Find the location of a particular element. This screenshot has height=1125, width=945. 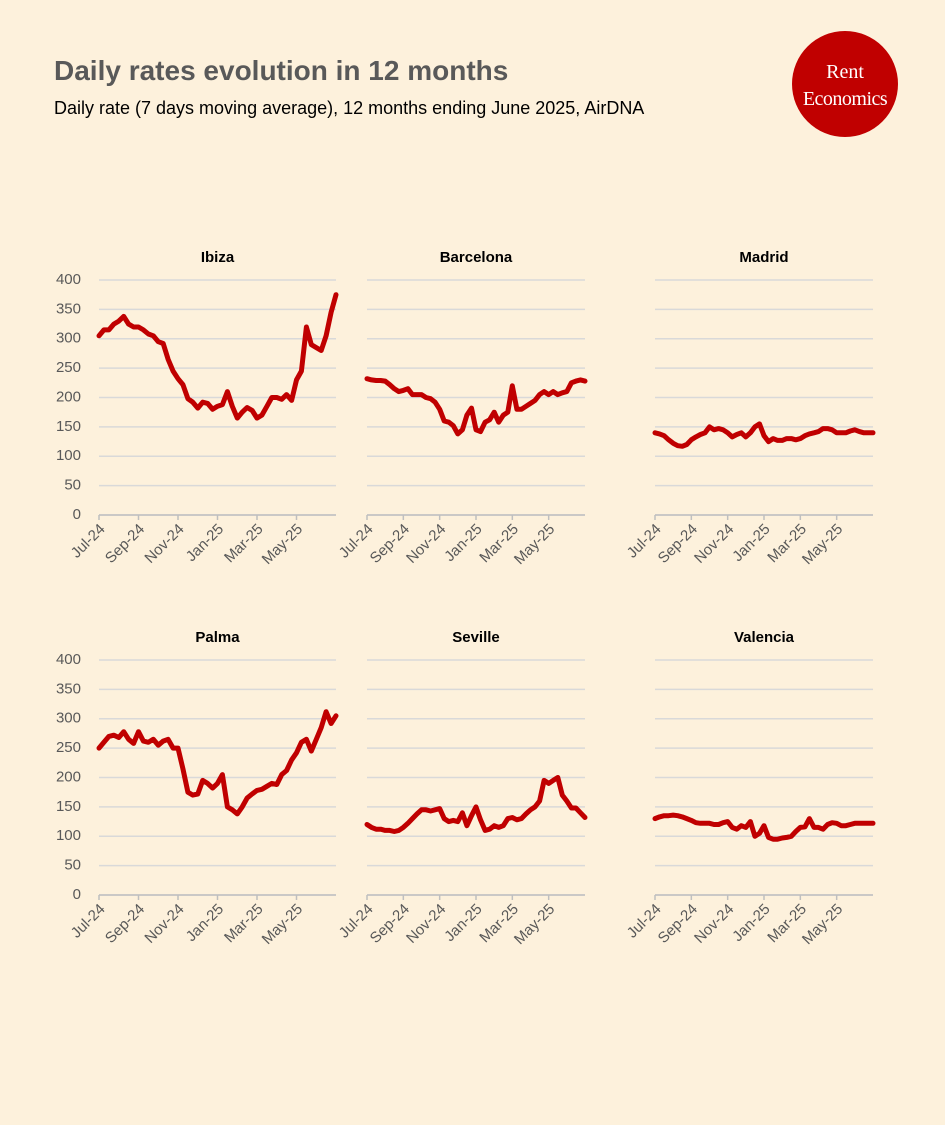

panel-title: Barcelona is located at coordinates (476, 257).